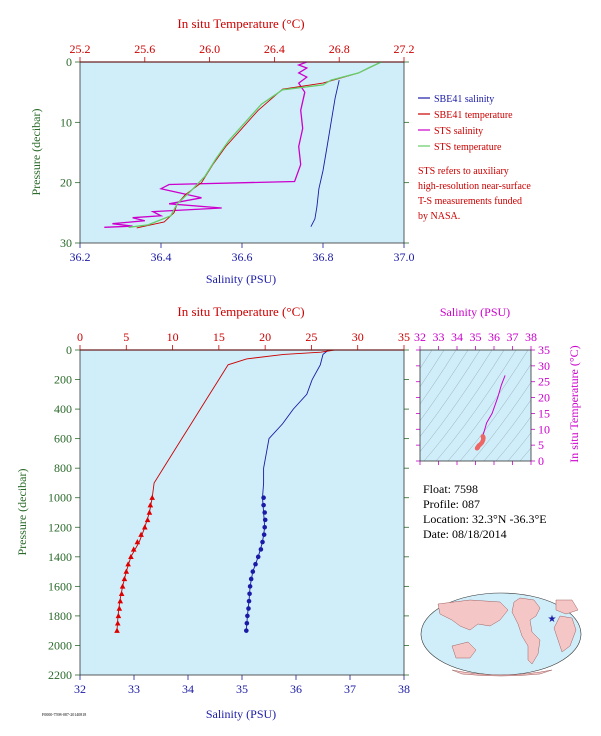  I want to click on map-land-eurasia, so click(473, 615).